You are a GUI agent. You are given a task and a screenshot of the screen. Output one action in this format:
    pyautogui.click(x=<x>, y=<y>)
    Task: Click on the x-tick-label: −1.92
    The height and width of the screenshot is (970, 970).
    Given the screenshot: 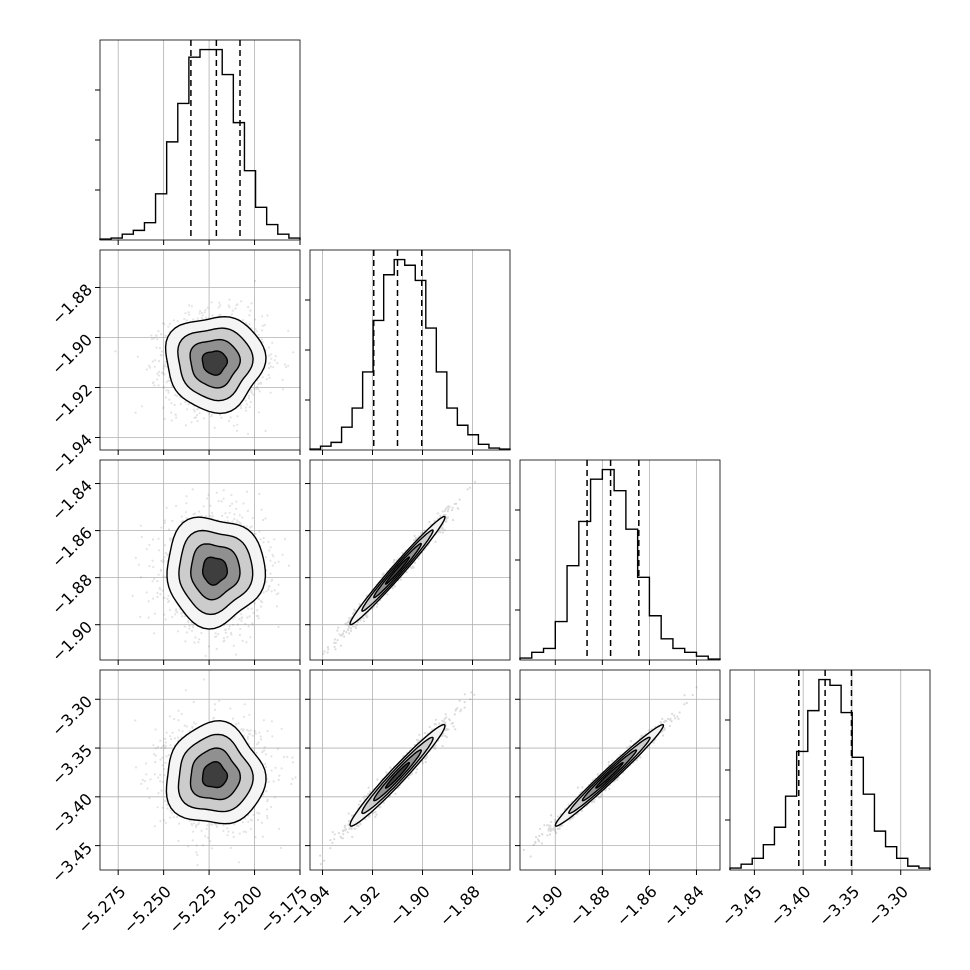 What is the action you would take?
    pyautogui.click(x=360, y=906)
    